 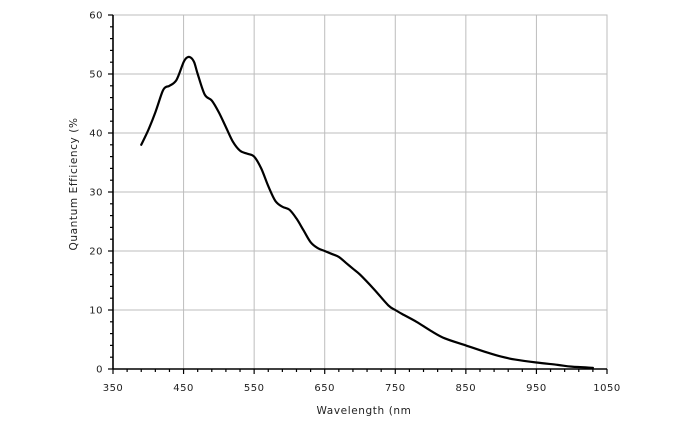 What do you see at coordinates (395, 388) in the screenshot?
I see `x-tick-label: 750` at bounding box center [395, 388].